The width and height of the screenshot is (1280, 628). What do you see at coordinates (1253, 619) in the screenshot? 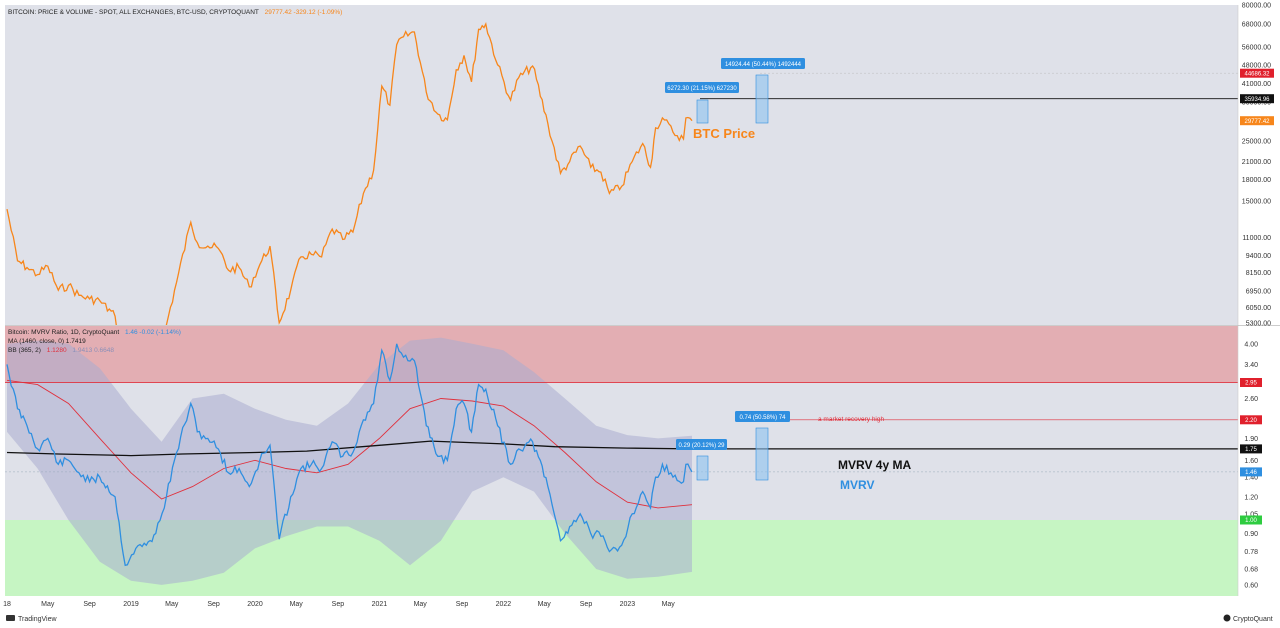
I see `cryptoquant-logo-text: CryptoQuant` at bounding box center [1253, 619].